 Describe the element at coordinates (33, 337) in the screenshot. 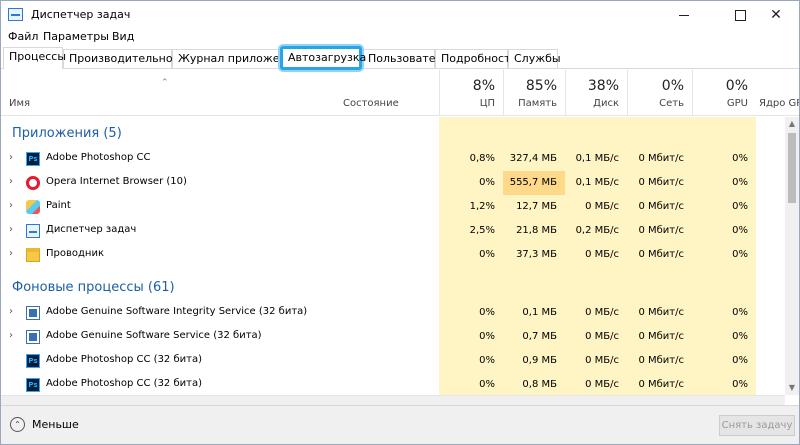

I see `service-icon` at that location.